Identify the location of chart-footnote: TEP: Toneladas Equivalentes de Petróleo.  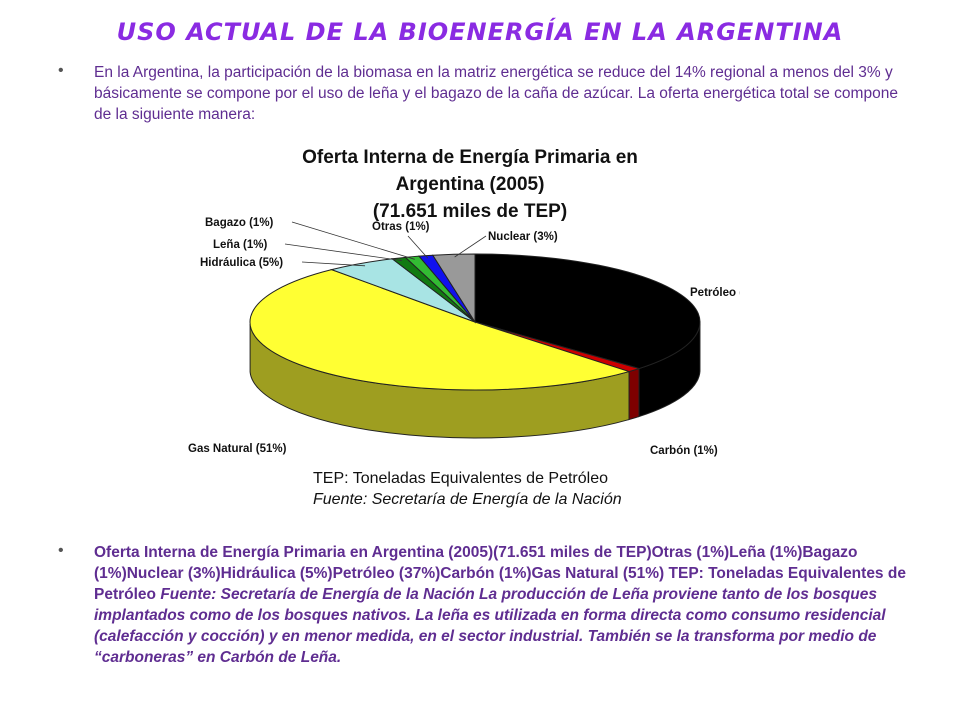
(460, 478).